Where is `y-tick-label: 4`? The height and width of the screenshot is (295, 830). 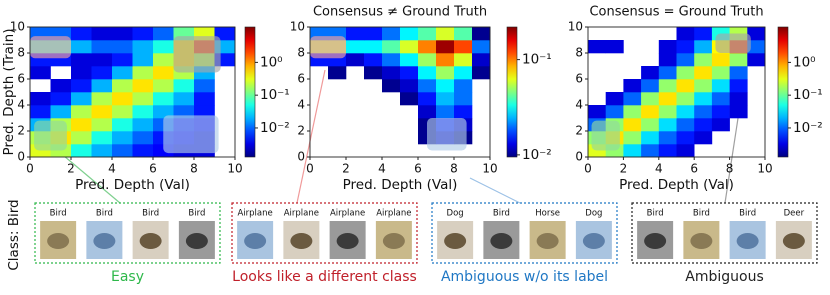
y-tick-label: 4 is located at coordinates (21, 105).